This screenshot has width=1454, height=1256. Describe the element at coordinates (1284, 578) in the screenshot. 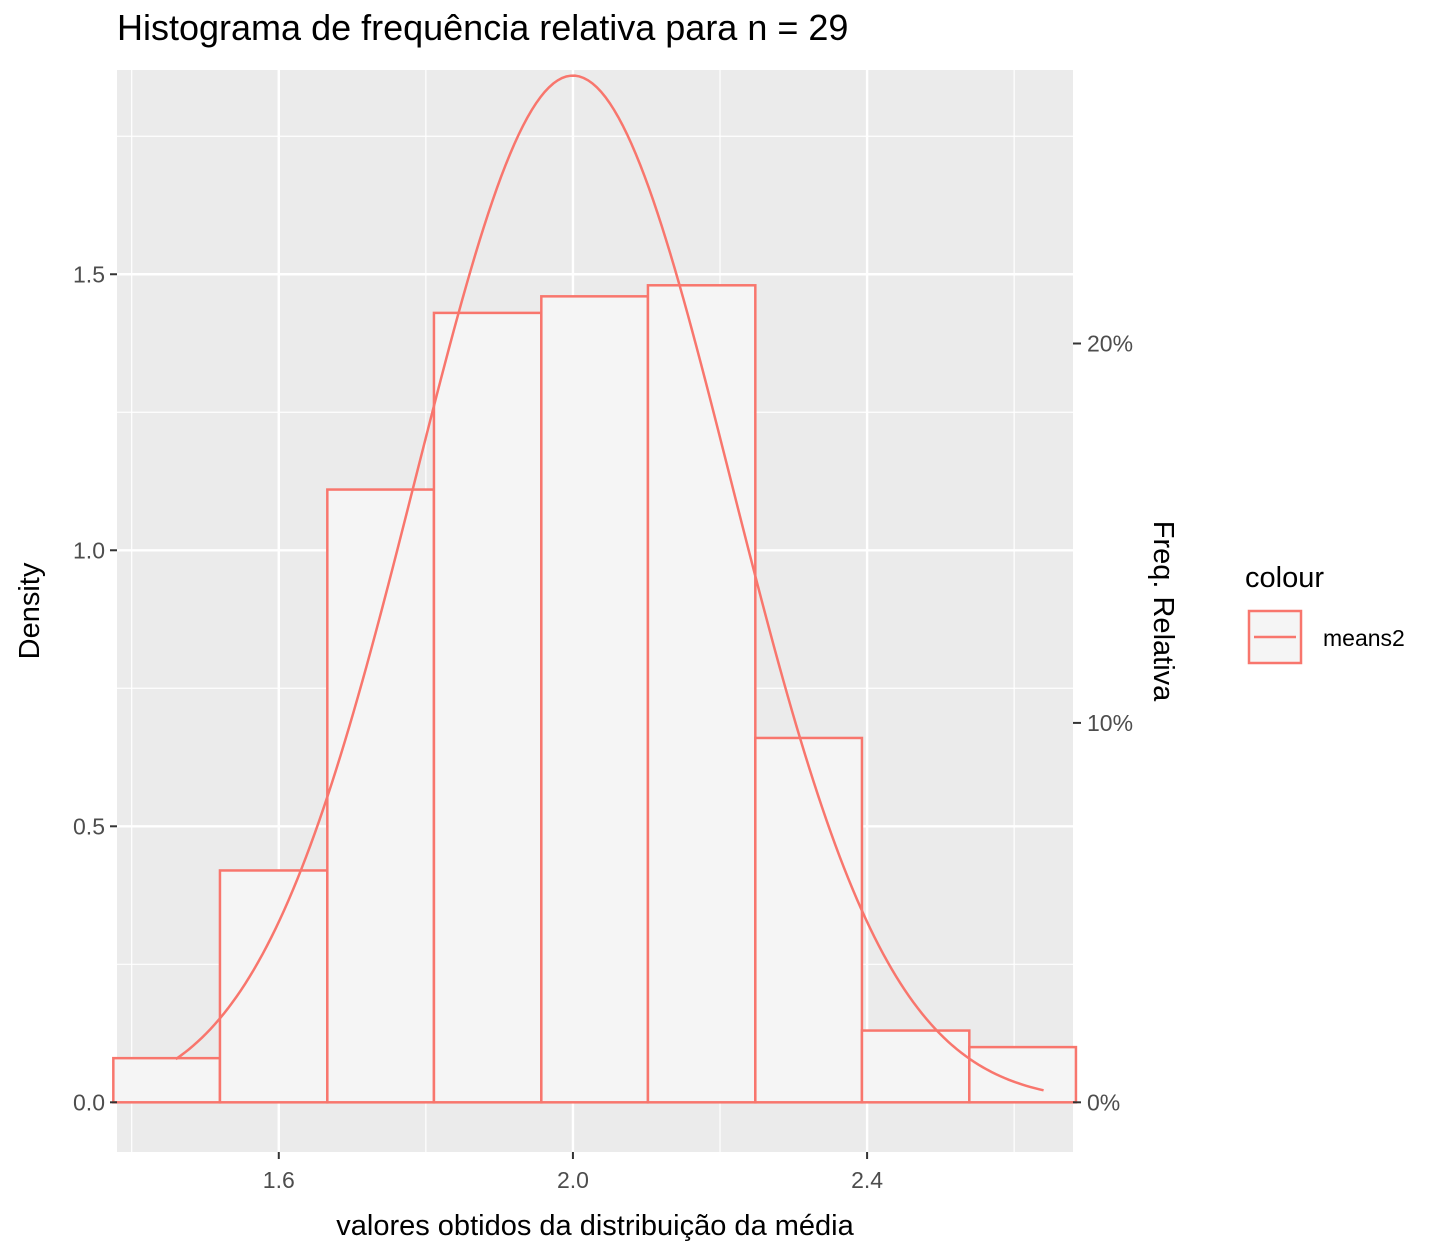

I see `legend-title: colour` at that location.